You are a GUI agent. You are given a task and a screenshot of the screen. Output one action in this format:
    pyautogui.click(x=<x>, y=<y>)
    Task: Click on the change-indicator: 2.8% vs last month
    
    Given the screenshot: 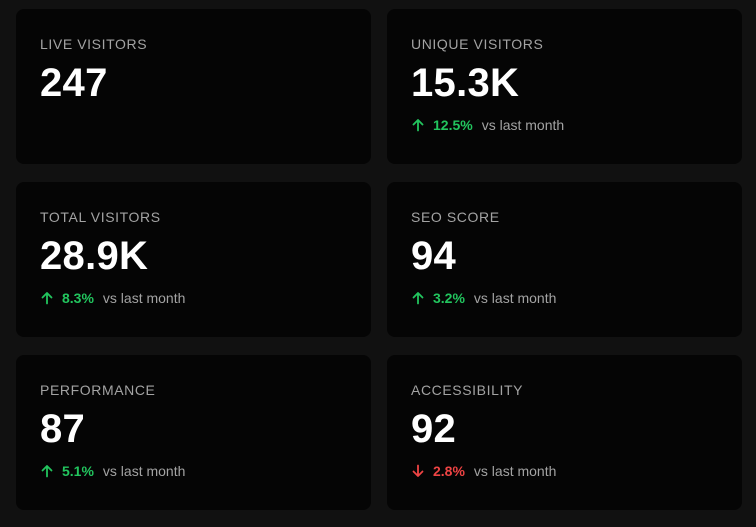 What is the action you would take?
    pyautogui.click(x=564, y=471)
    